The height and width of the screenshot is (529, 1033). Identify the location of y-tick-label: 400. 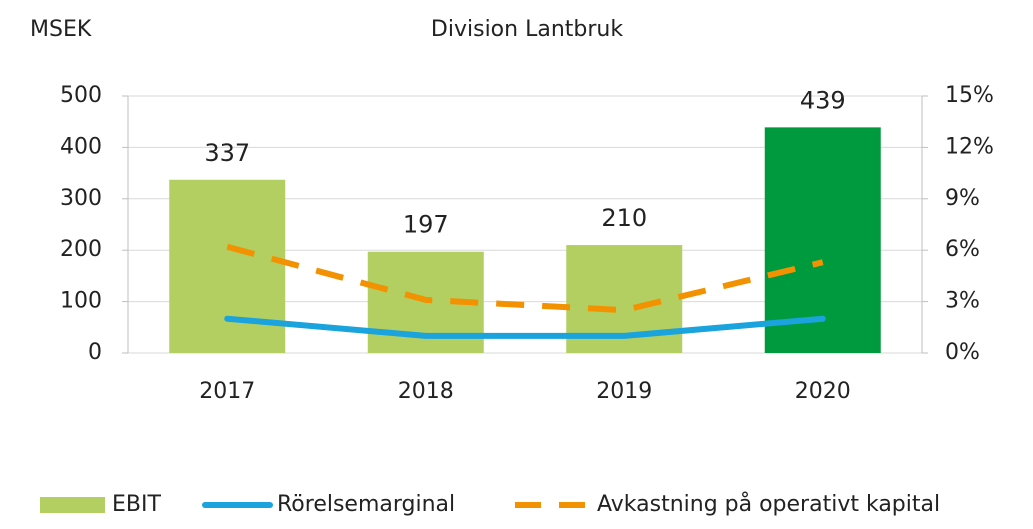
(81, 146).